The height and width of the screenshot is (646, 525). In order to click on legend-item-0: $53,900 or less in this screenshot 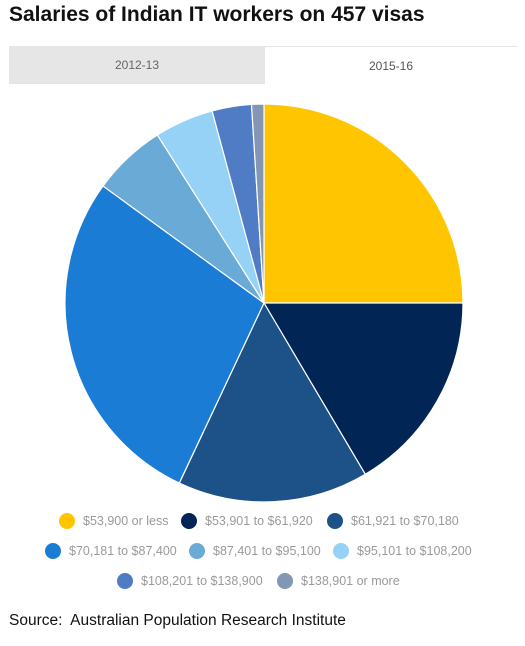, I will do `click(113, 521)`.